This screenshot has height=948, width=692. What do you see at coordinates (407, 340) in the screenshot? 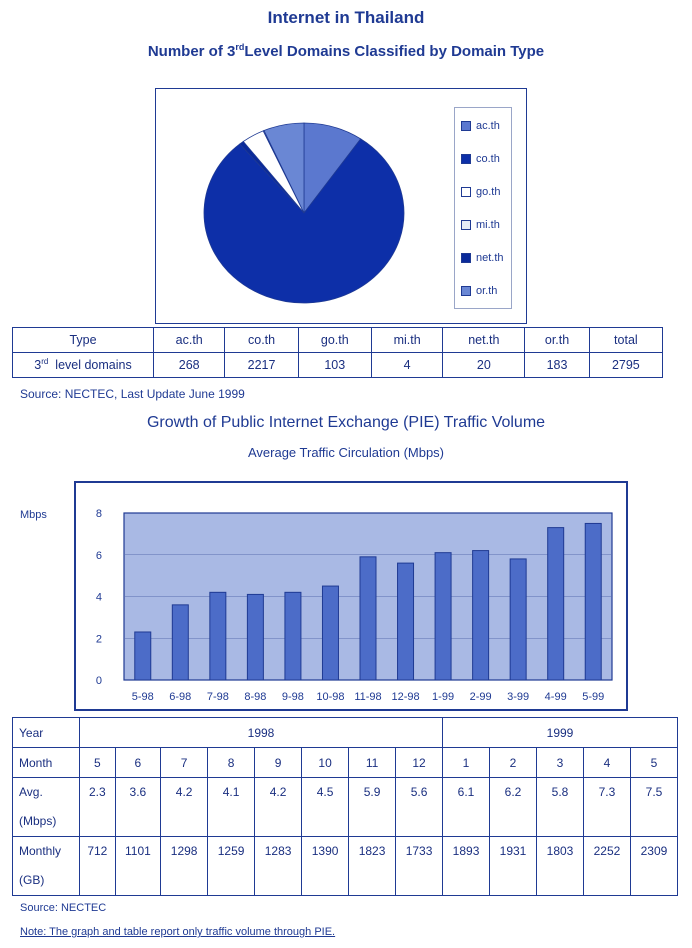
I see `header-cell: mi.th` at bounding box center [407, 340].